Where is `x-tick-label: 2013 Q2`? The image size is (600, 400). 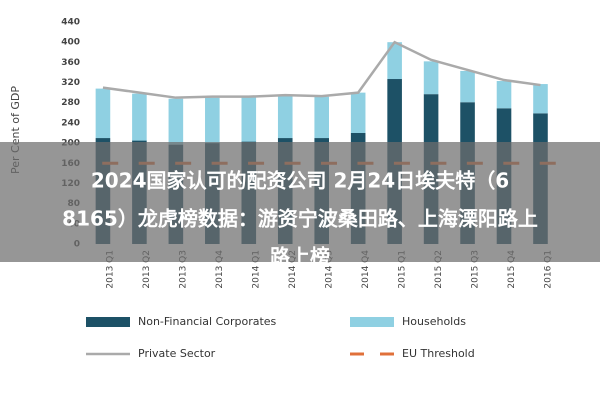 x-tick-label: 2013 Q2 is located at coordinates (147, 269).